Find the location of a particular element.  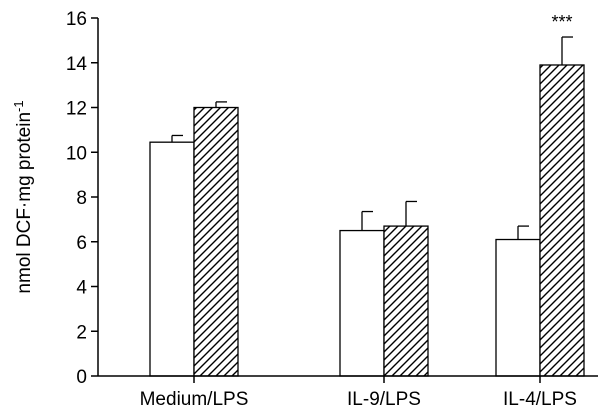

annotations-layer: *** is located at coordinates (561, 22).